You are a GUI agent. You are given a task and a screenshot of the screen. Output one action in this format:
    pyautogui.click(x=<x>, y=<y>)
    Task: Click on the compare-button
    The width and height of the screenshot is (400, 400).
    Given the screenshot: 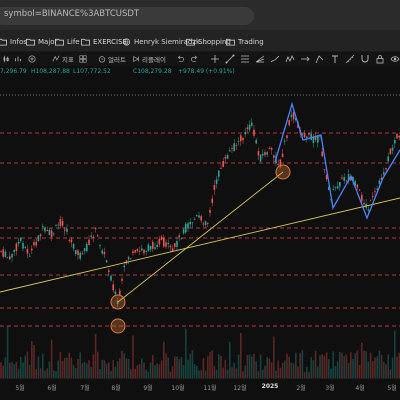 What is the action you would take?
    pyautogui.click(x=18, y=59)
    